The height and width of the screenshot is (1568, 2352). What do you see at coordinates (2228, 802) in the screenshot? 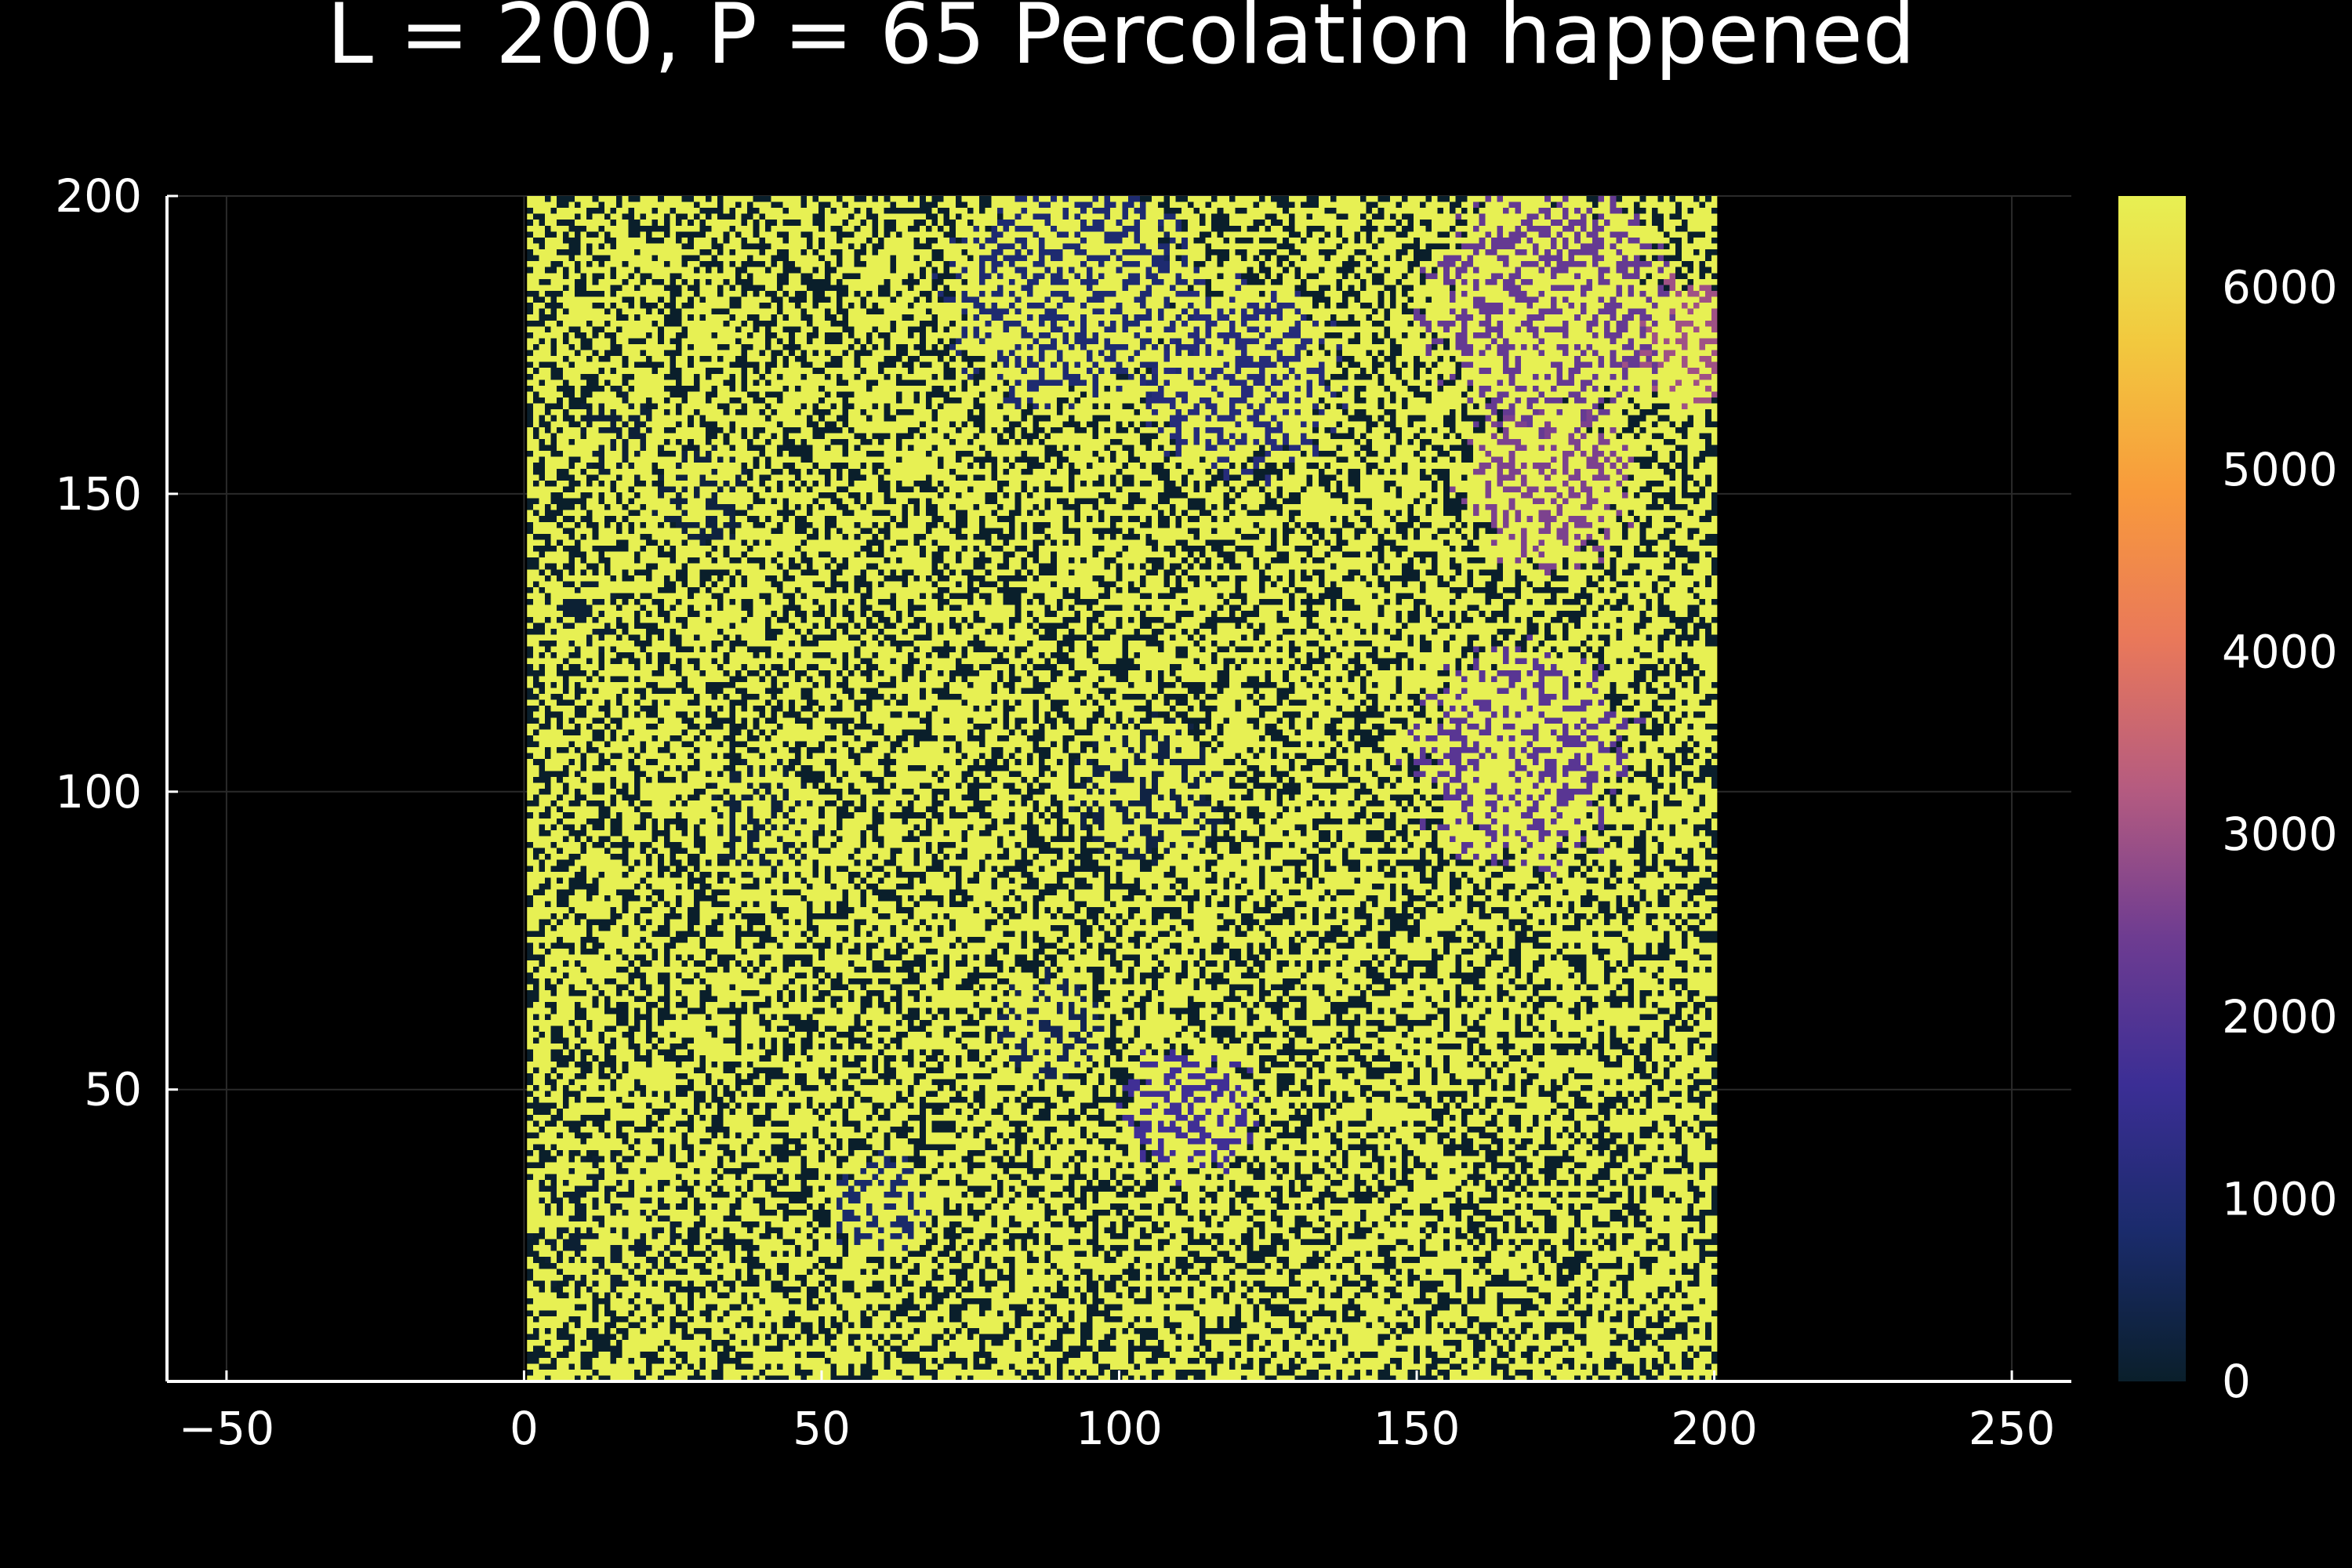
I see `colorbar: 0 1000 2000 3000 4000 5000 6000` at bounding box center [2228, 802].